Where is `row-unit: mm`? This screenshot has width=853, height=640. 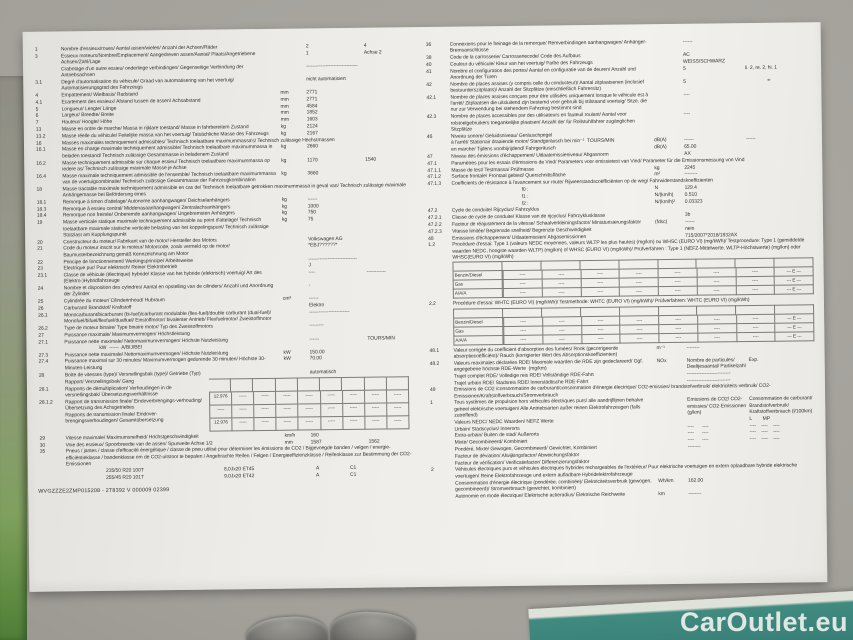 row-unit: mm is located at coordinates (284, 99).